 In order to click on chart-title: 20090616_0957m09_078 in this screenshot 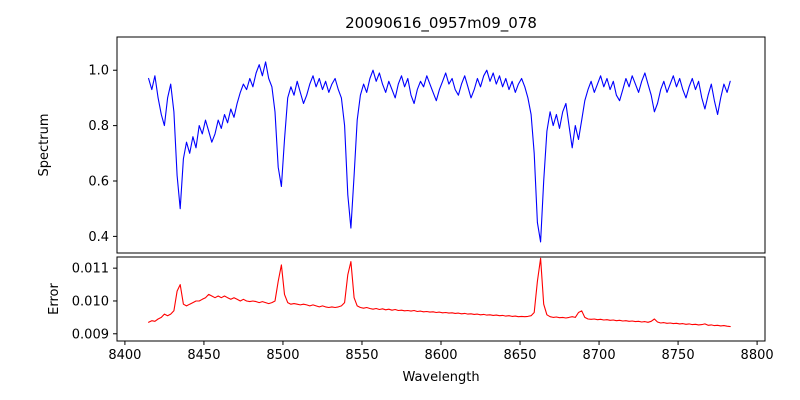, I will do `click(441, 23)`.